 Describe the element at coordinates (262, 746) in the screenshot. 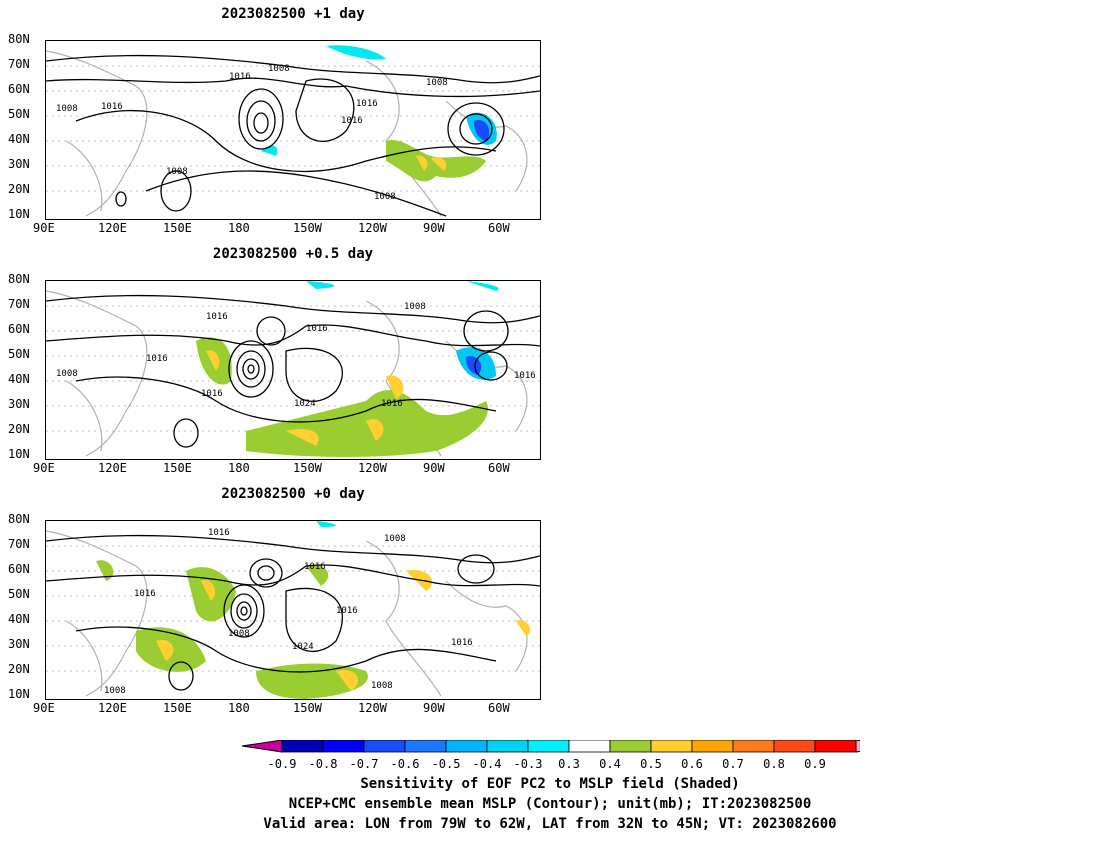

I see `colorbar-arrow-left` at that location.